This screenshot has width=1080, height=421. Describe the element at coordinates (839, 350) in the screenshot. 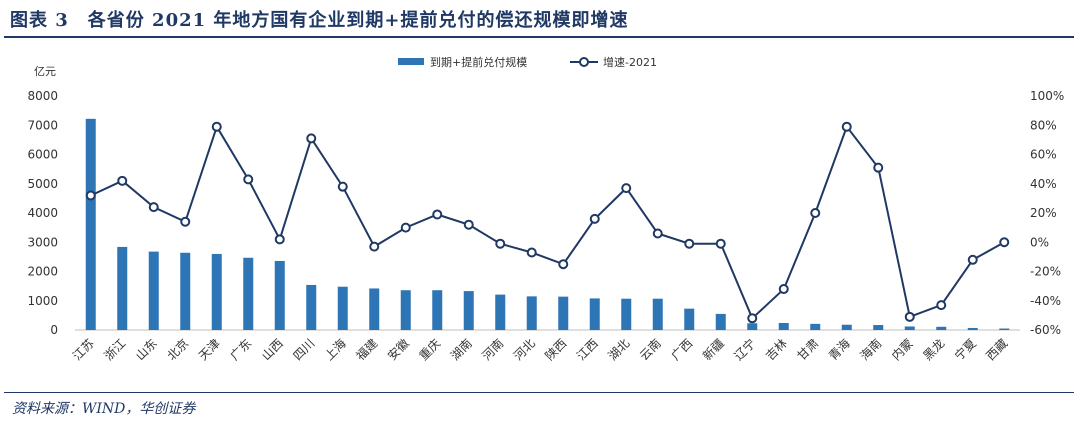

I see `x-tick-label: 青海` at that location.